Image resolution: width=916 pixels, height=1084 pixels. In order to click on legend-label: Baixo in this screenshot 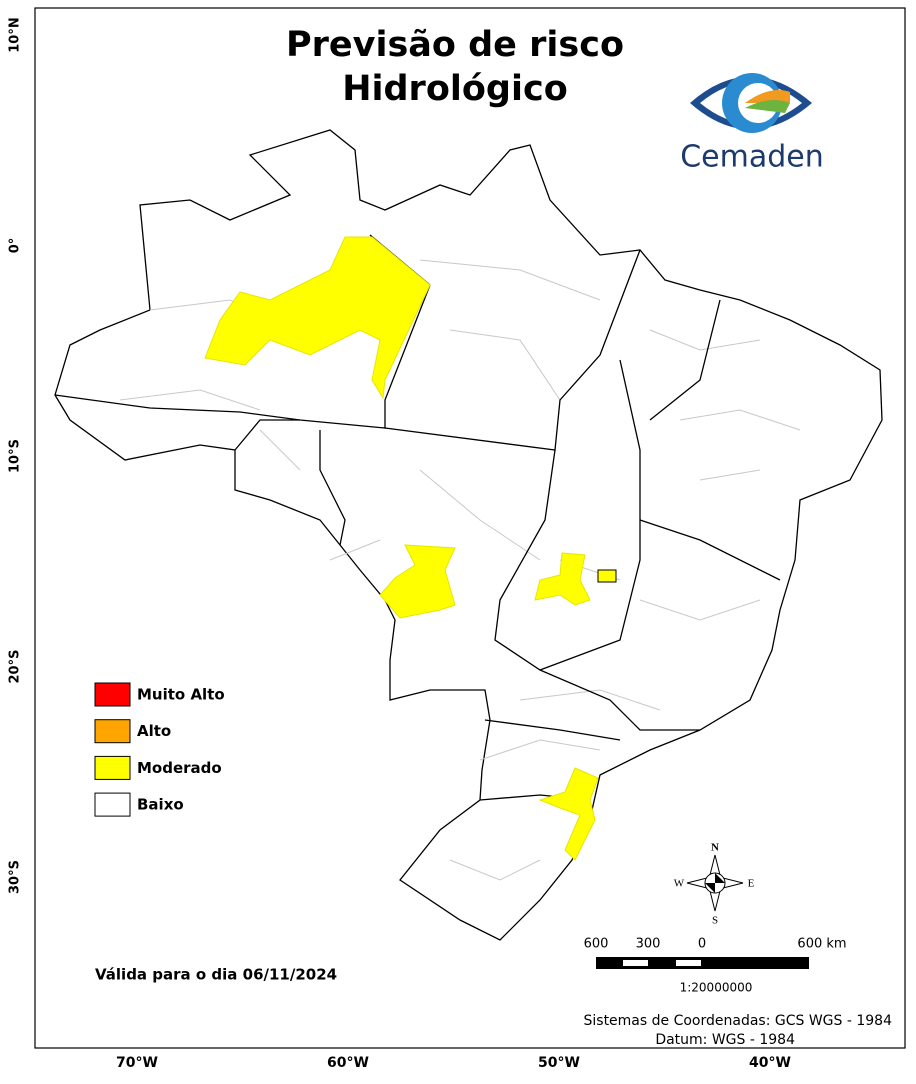, I will do `click(160, 805)`.